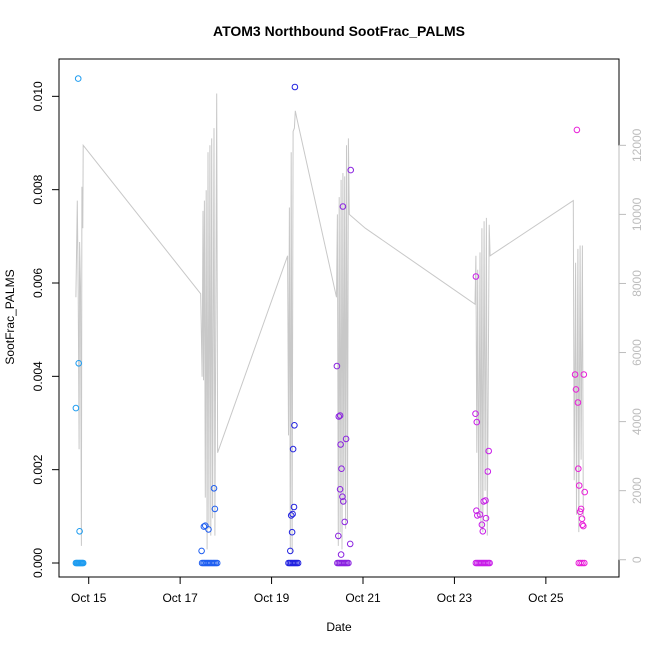 Image resolution: width=650 pixels, height=650 pixels. I want to click on y-tick-label: 0.008, so click(38, 189).